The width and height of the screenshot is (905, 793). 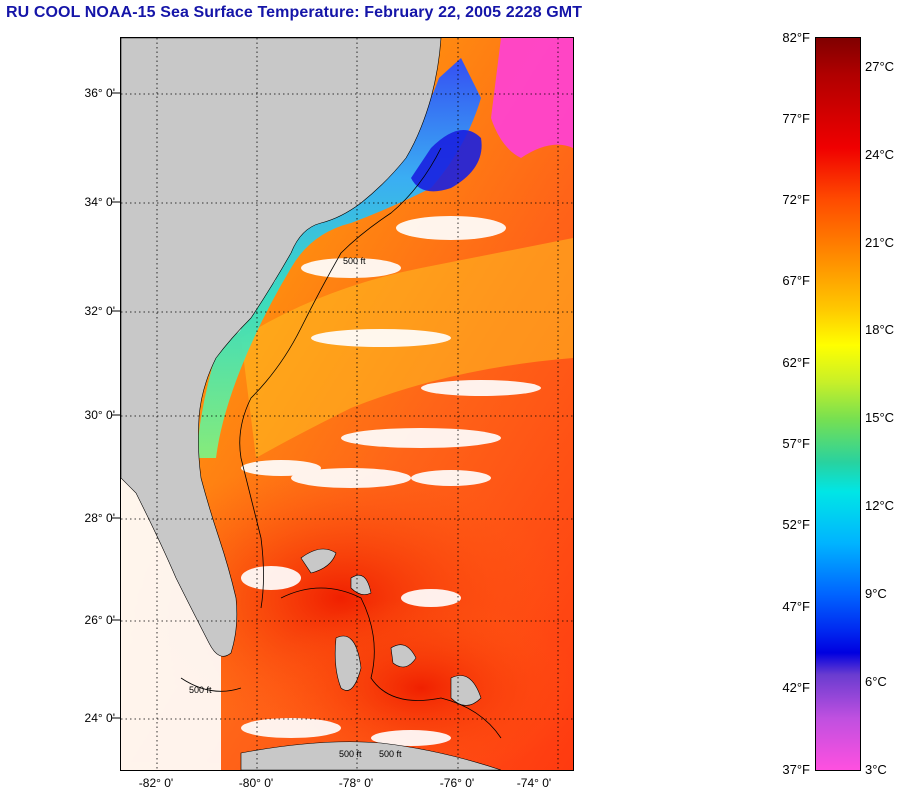 I want to click on land-bahamas, so click(x=391, y=627).